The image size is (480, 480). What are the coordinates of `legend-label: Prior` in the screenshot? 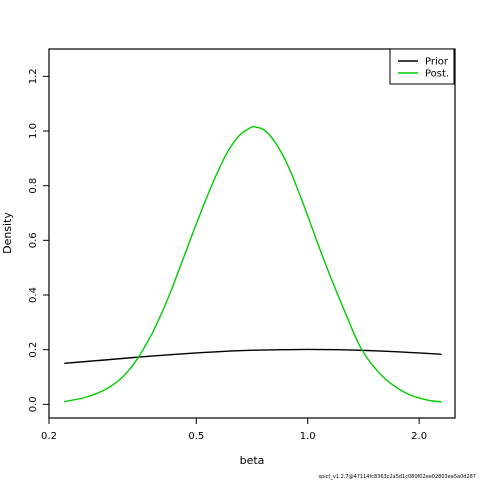 It's located at (437, 62).